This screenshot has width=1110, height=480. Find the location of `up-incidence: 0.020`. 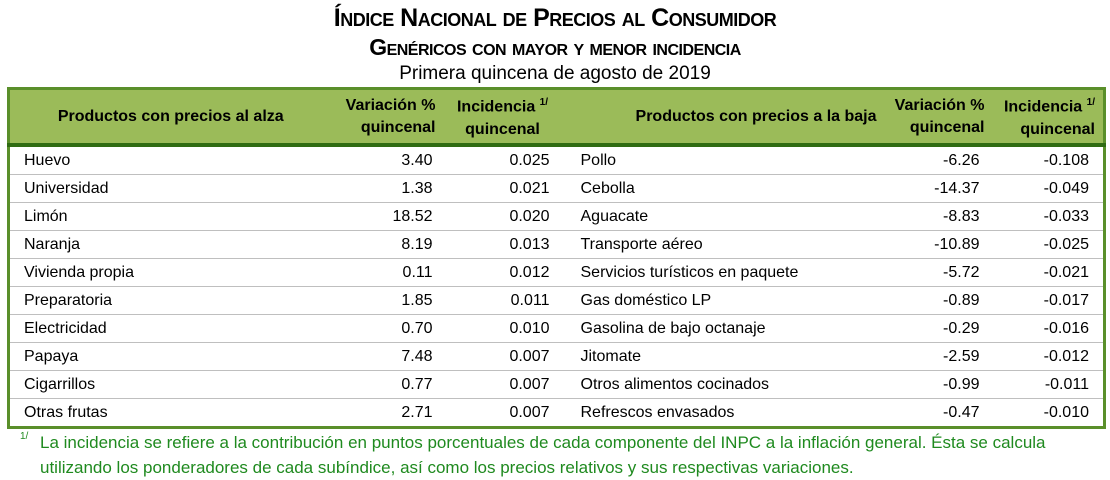

up-incidence: 0.020 is located at coordinates (502, 216).